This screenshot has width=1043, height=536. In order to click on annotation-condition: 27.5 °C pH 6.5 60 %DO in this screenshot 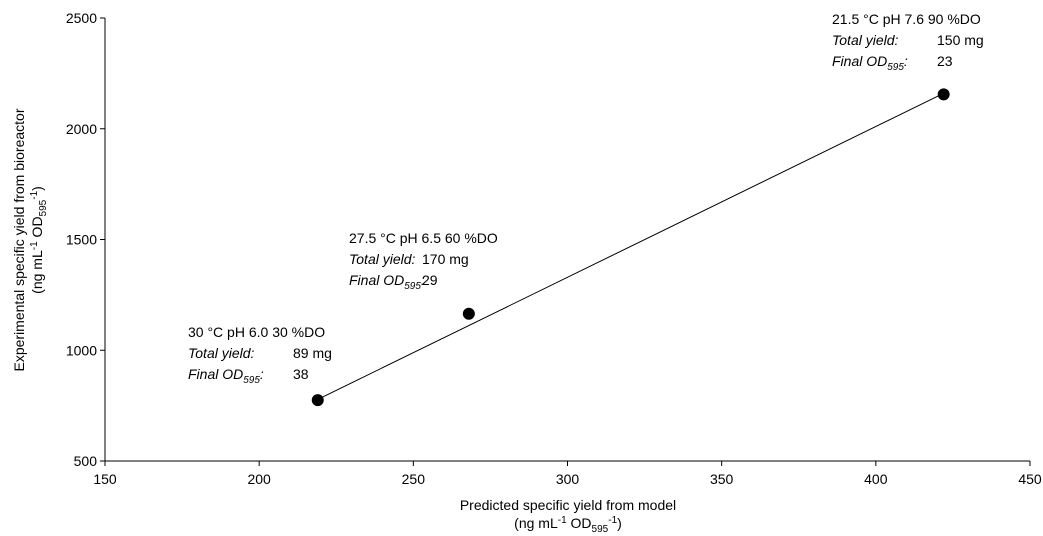, I will do `click(423, 238)`.